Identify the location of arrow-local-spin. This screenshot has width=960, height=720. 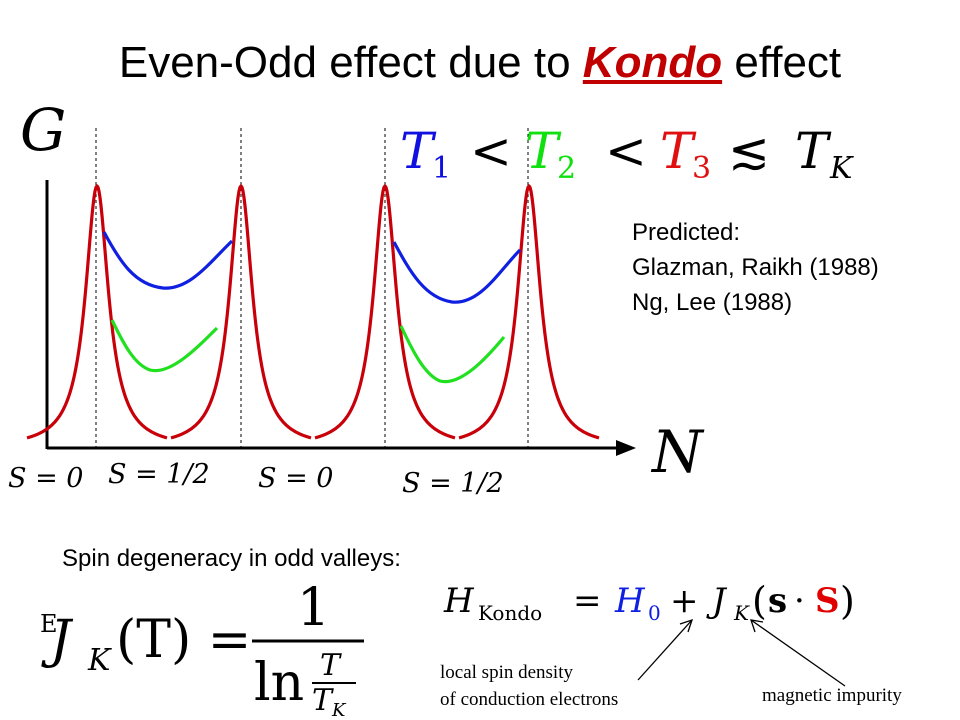
(665, 650).